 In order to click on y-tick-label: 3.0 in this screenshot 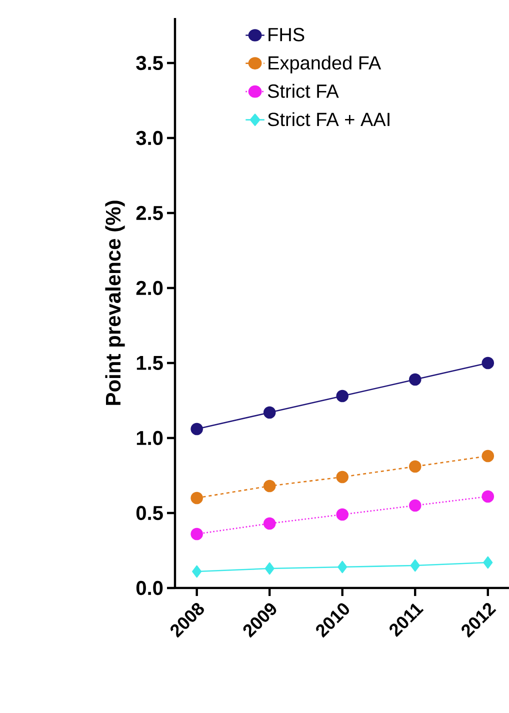, I will do `click(149, 138)`.